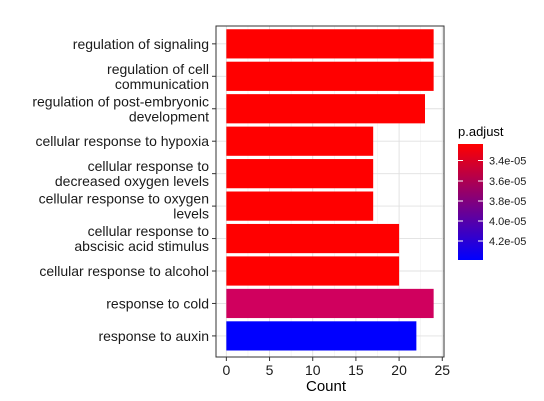  I want to click on category-label-2: regulation of cell communication, so click(158, 76).